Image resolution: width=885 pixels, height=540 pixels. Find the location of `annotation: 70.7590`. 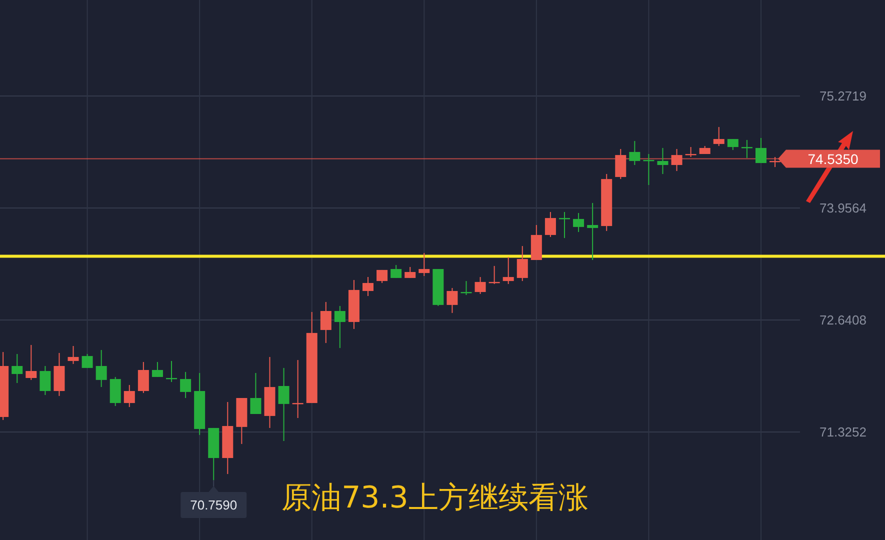

annotation: 70.7590 is located at coordinates (214, 505).